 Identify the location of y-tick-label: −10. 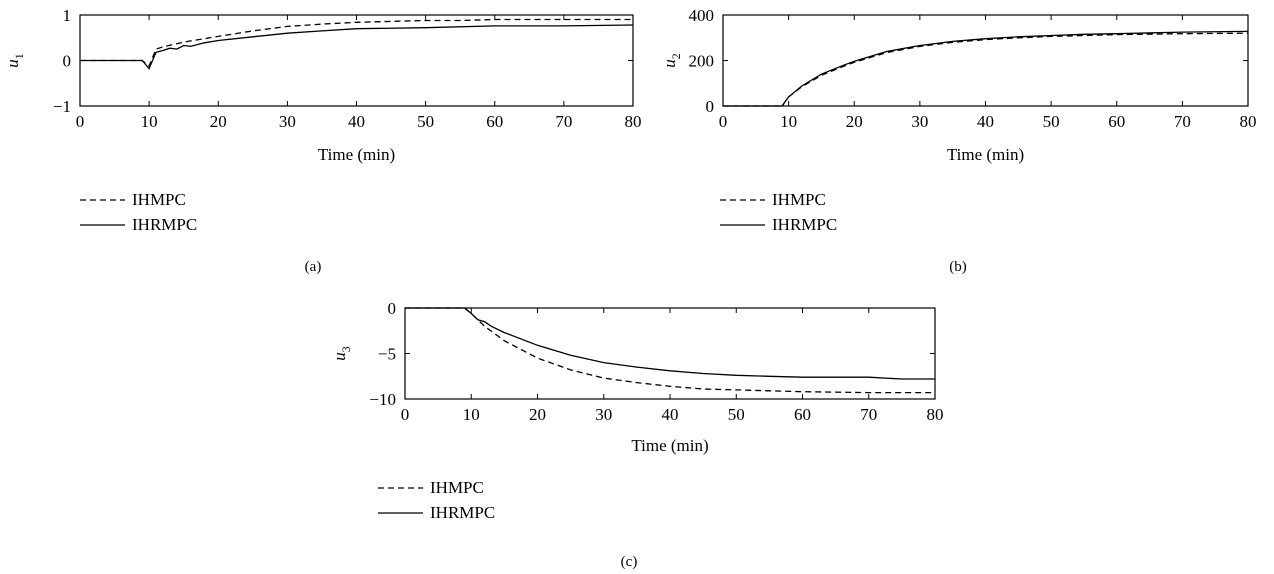
(382, 399).